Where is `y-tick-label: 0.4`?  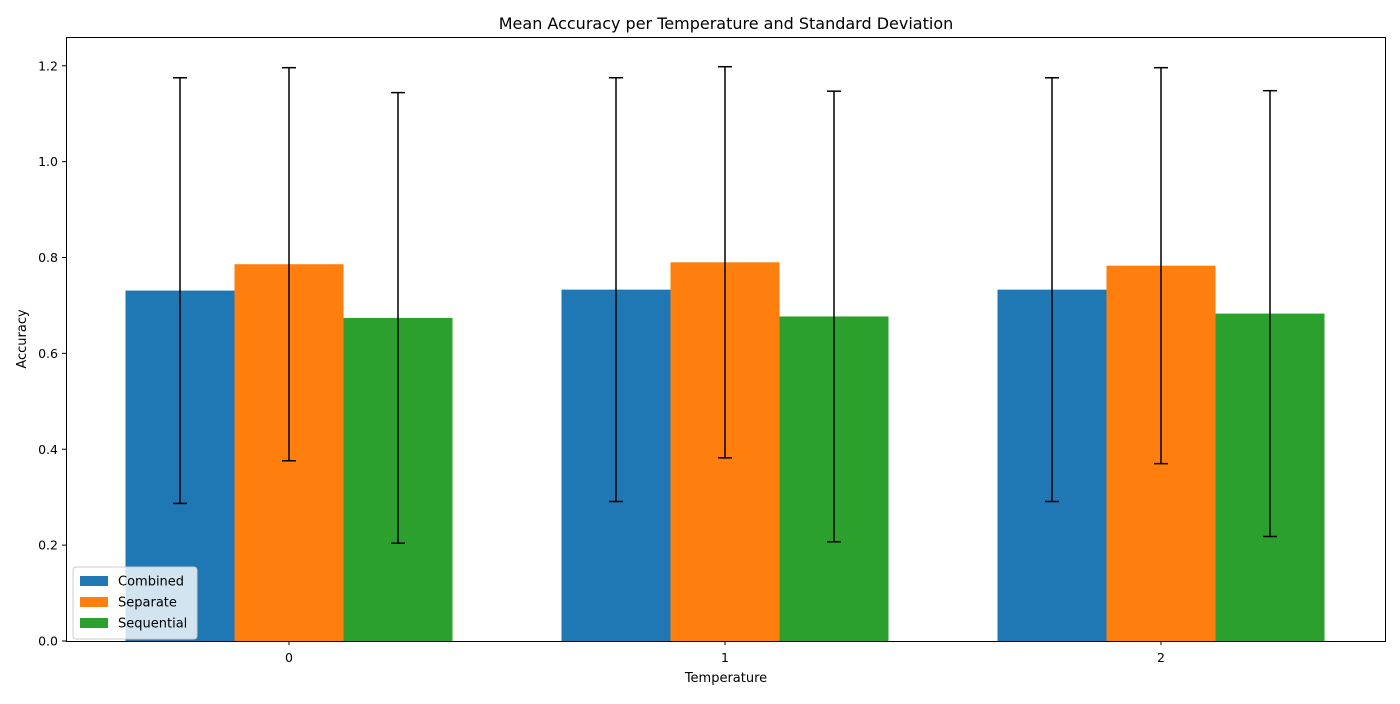 y-tick-label: 0.4 is located at coordinates (48, 449).